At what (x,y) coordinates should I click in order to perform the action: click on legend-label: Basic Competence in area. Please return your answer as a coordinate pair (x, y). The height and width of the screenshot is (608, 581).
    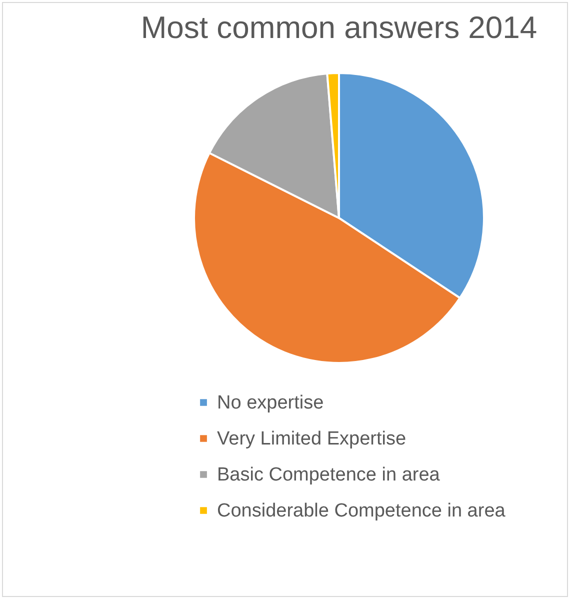
    Looking at the image, I should click on (328, 475).